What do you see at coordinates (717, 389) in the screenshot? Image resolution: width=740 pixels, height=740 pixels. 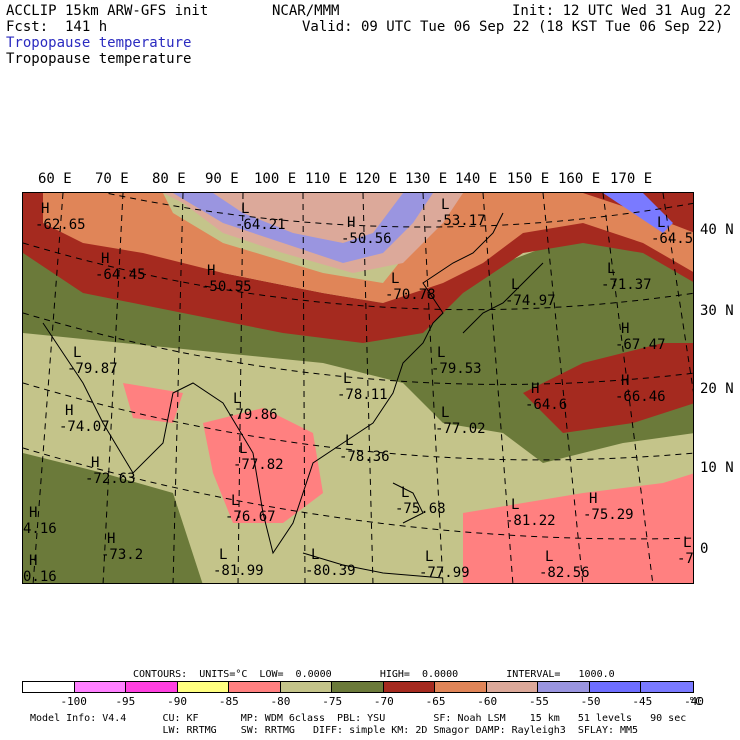 I see `latitude-label: 20 N` at bounding box center [717, 389].